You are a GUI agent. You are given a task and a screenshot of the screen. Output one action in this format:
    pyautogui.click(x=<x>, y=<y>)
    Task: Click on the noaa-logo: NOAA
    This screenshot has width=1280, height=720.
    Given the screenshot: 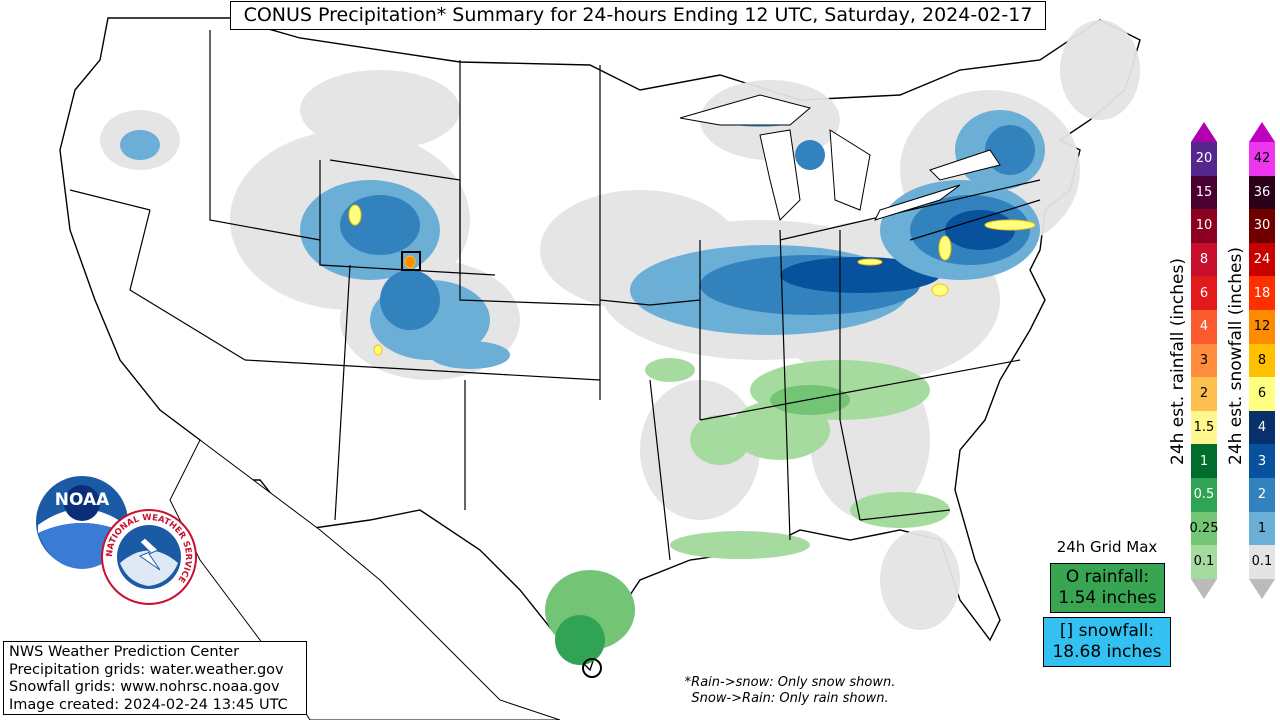 What is the action you would take?
    pyautogui.click(x=82, y=522)
    